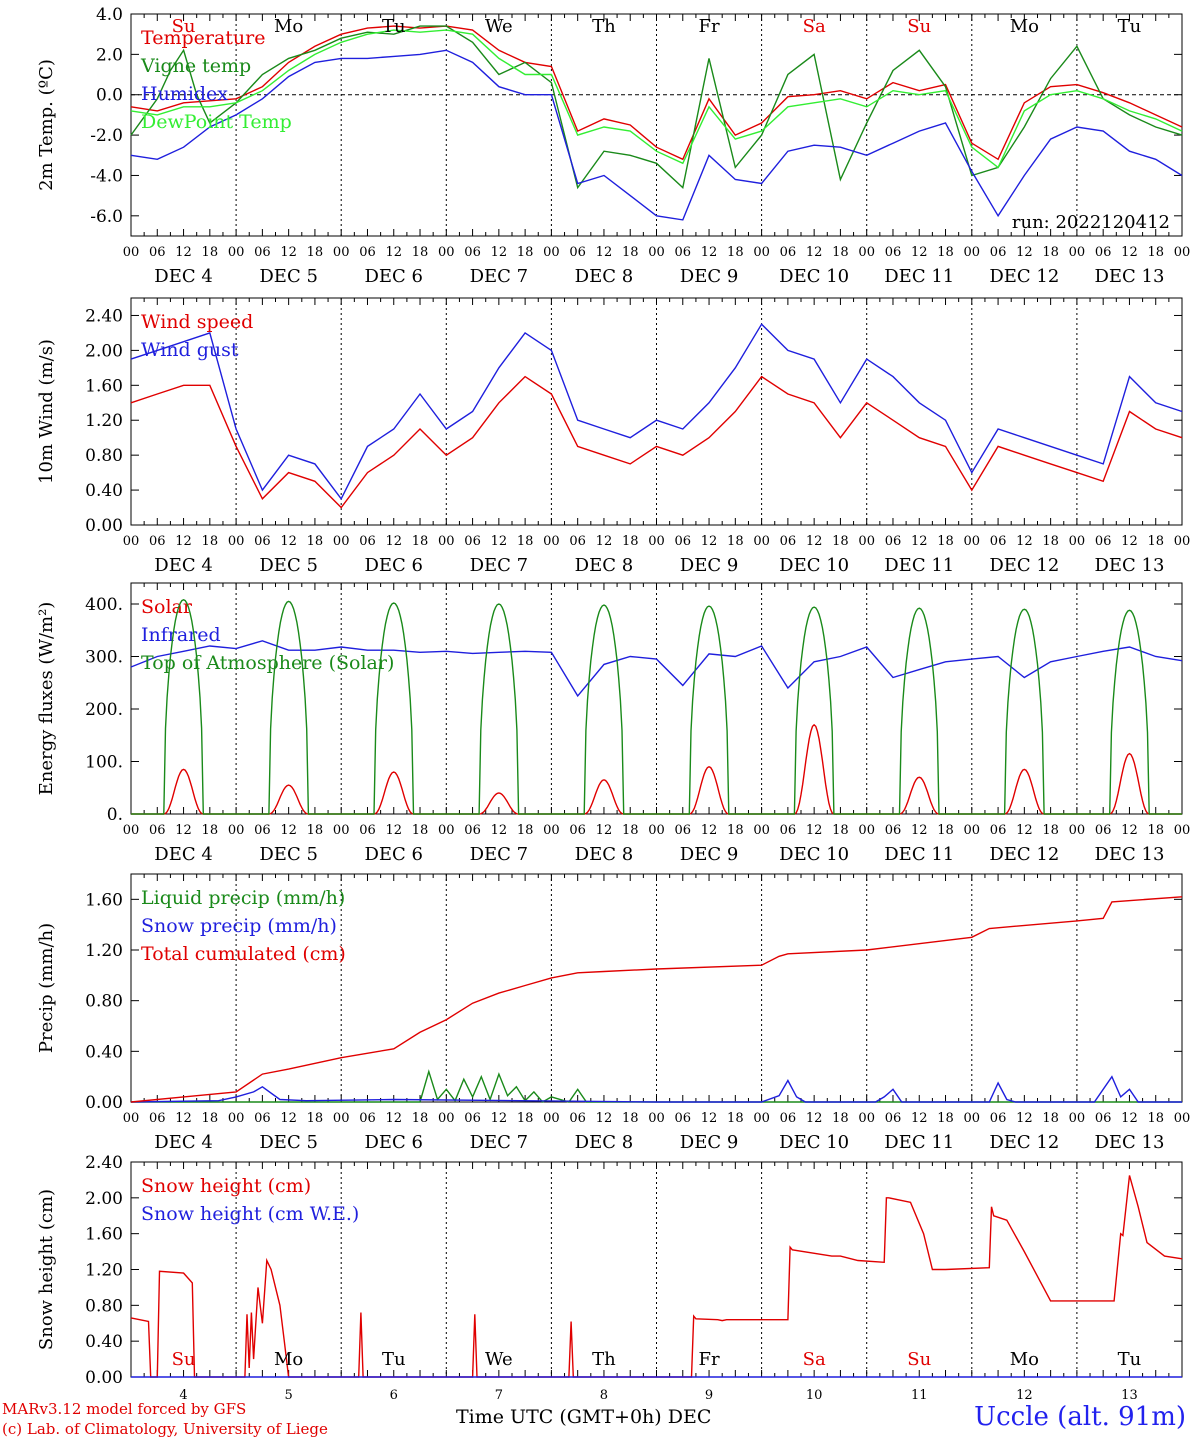 The height and width of the screenshot is (1440, 1194). What do you see at coordinates (106, 136) in the screenshot?
I see `y-tick-label: -2.0` at bounding box center [106, 136].